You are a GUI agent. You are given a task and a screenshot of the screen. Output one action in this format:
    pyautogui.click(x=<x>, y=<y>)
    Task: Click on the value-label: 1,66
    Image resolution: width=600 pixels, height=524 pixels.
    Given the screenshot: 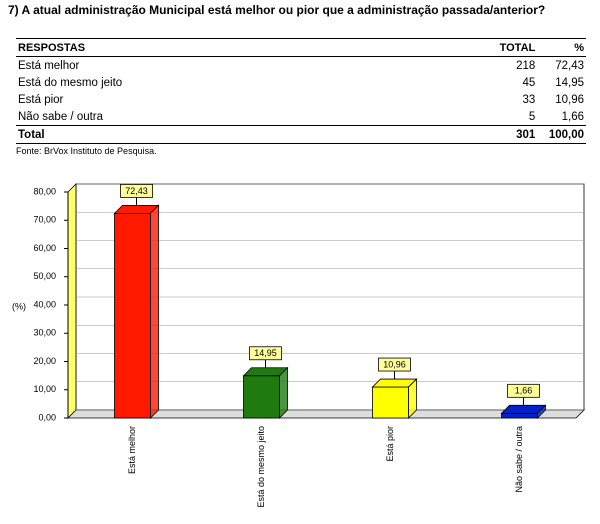 What is the action you would take?
    pyautogui.click(x=524, y=391)
    